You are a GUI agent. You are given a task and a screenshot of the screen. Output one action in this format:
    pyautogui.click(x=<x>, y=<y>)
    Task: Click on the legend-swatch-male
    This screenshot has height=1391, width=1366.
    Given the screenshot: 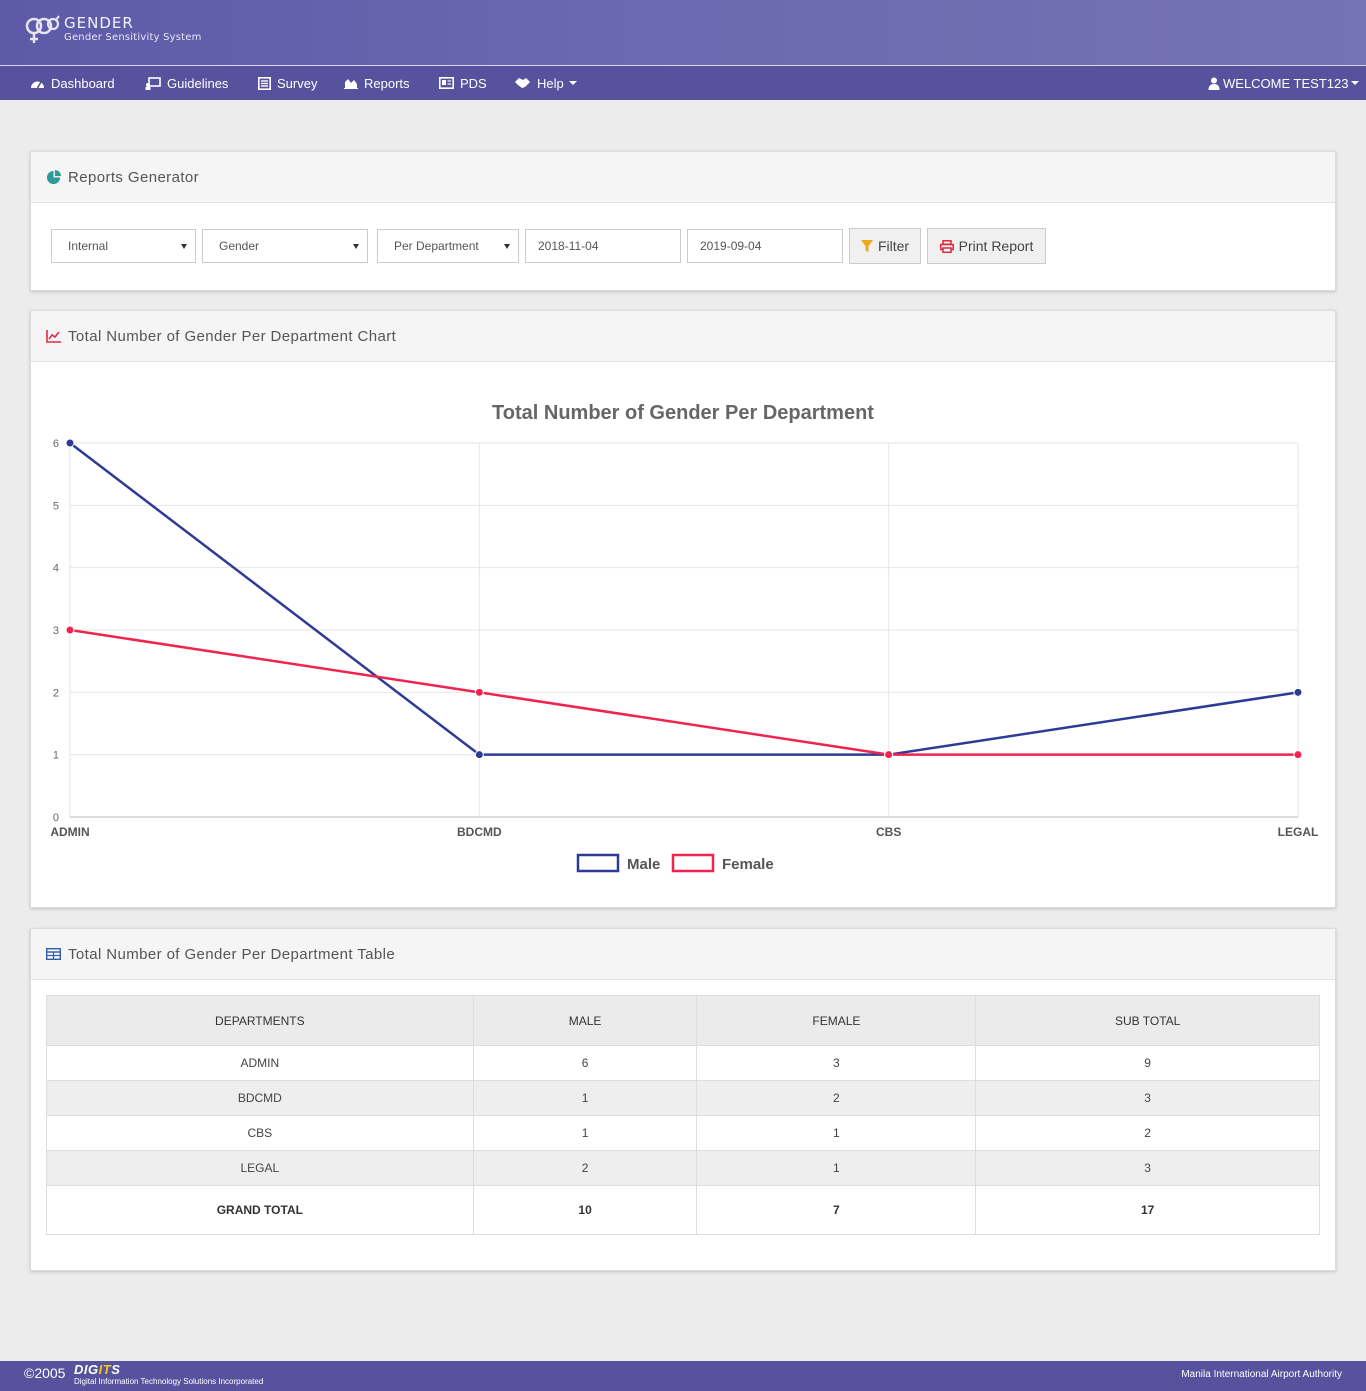 What is the action you would take?
    pyautogui.click(x=598, y=863)
    